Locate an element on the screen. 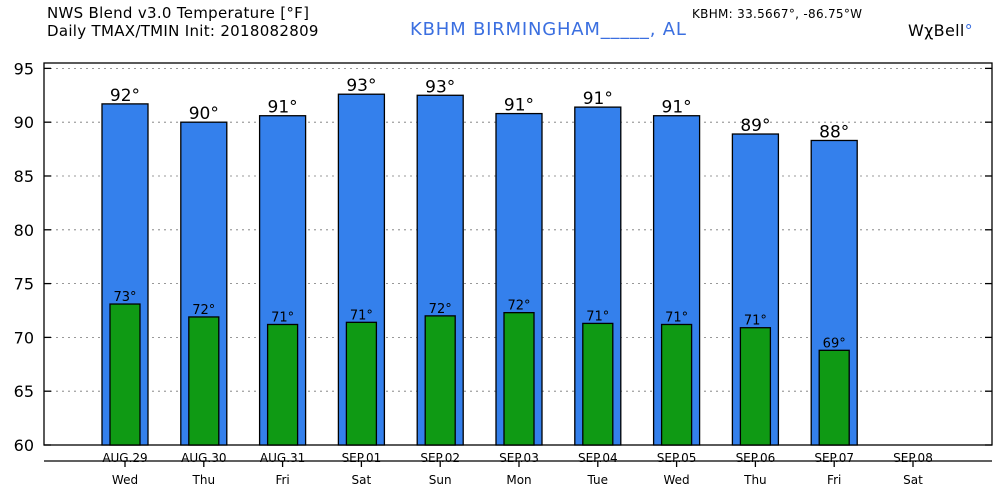 The width and height of the screenshot is (1000, 500). brand-logo: WχBell° is located at coordinates (940, 31).